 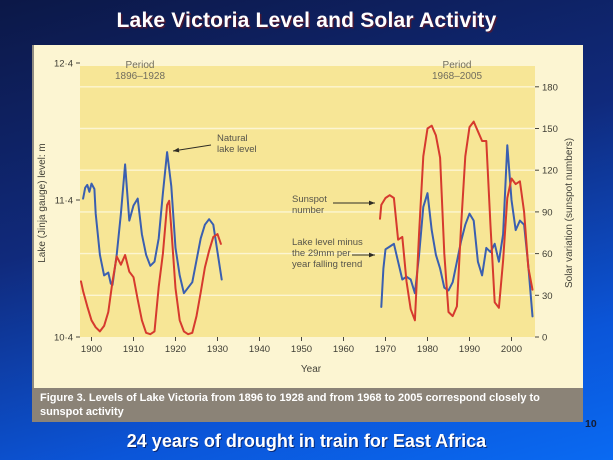 What do you see at coordinates (591, 424) in the screenshot?
I see `page-number: 10` at bounding box center [591, 424].